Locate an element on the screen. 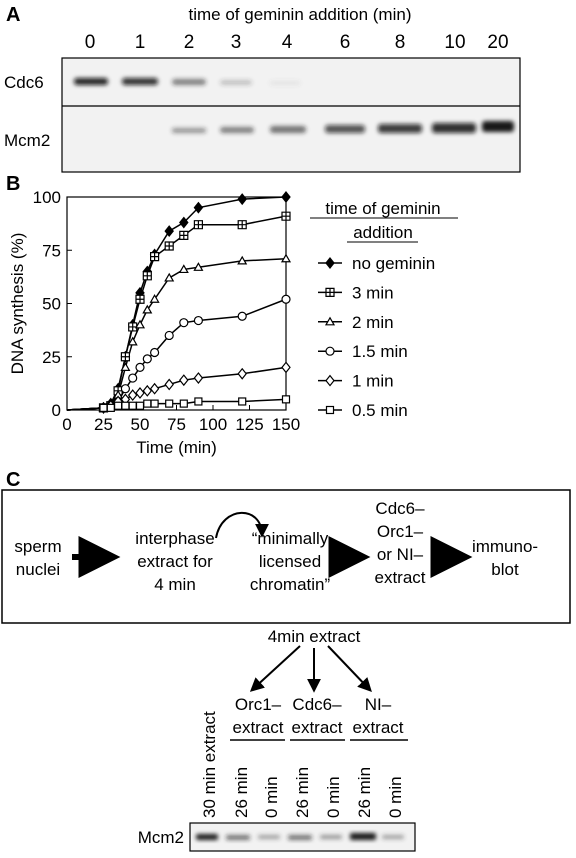 The height and width of the screenshot is (858, 576). source-label: 4min extract is located at coordinates (314, 636).